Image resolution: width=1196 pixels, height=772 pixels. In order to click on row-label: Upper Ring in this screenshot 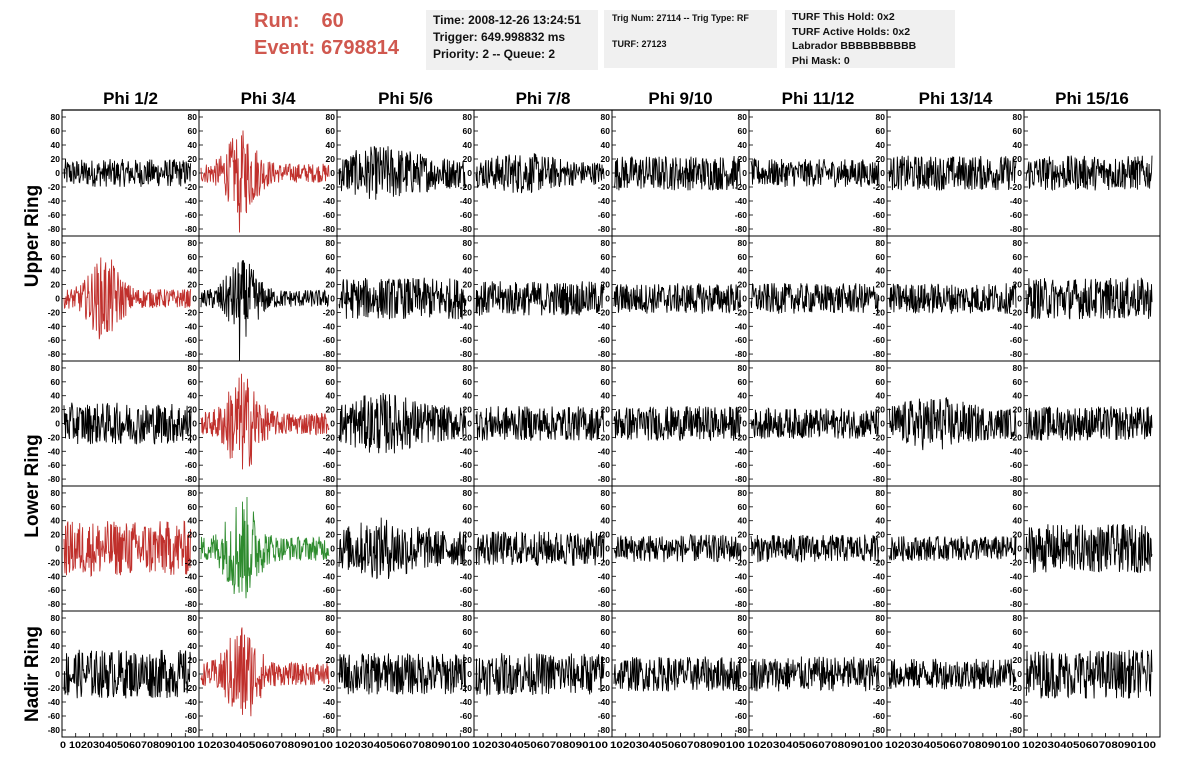, I will do `click(32, 236)`.